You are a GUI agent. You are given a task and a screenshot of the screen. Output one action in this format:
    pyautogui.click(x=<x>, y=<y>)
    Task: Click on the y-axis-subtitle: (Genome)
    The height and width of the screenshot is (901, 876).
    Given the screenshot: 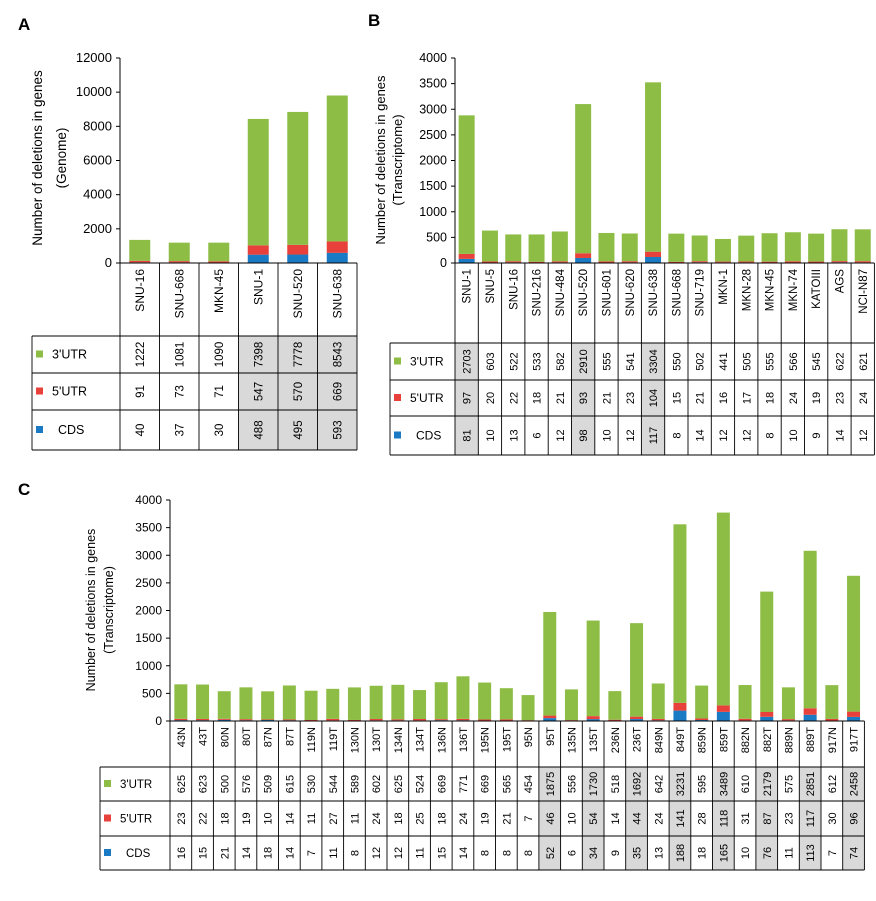 What is the action you would take?
    pyautogui.click(x=61, y=158)
    